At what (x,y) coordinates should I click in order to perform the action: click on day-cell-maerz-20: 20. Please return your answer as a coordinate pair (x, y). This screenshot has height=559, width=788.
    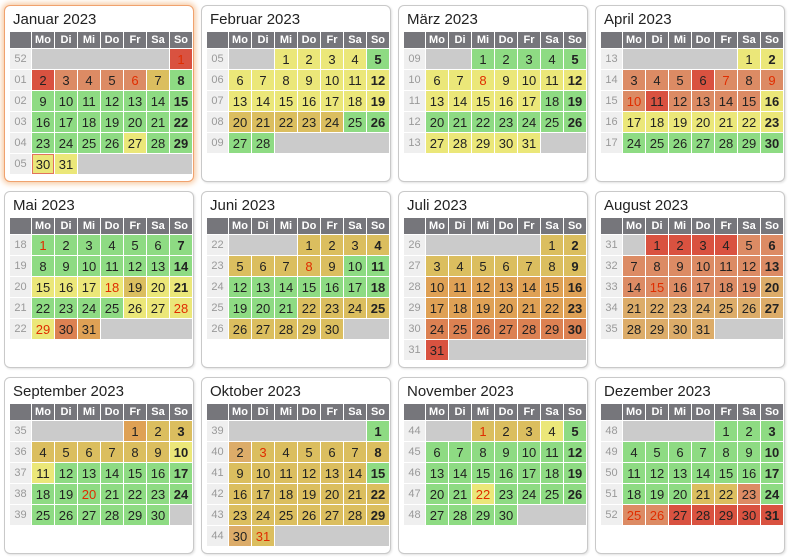
    Looking at the image, I should click on (437, 122).